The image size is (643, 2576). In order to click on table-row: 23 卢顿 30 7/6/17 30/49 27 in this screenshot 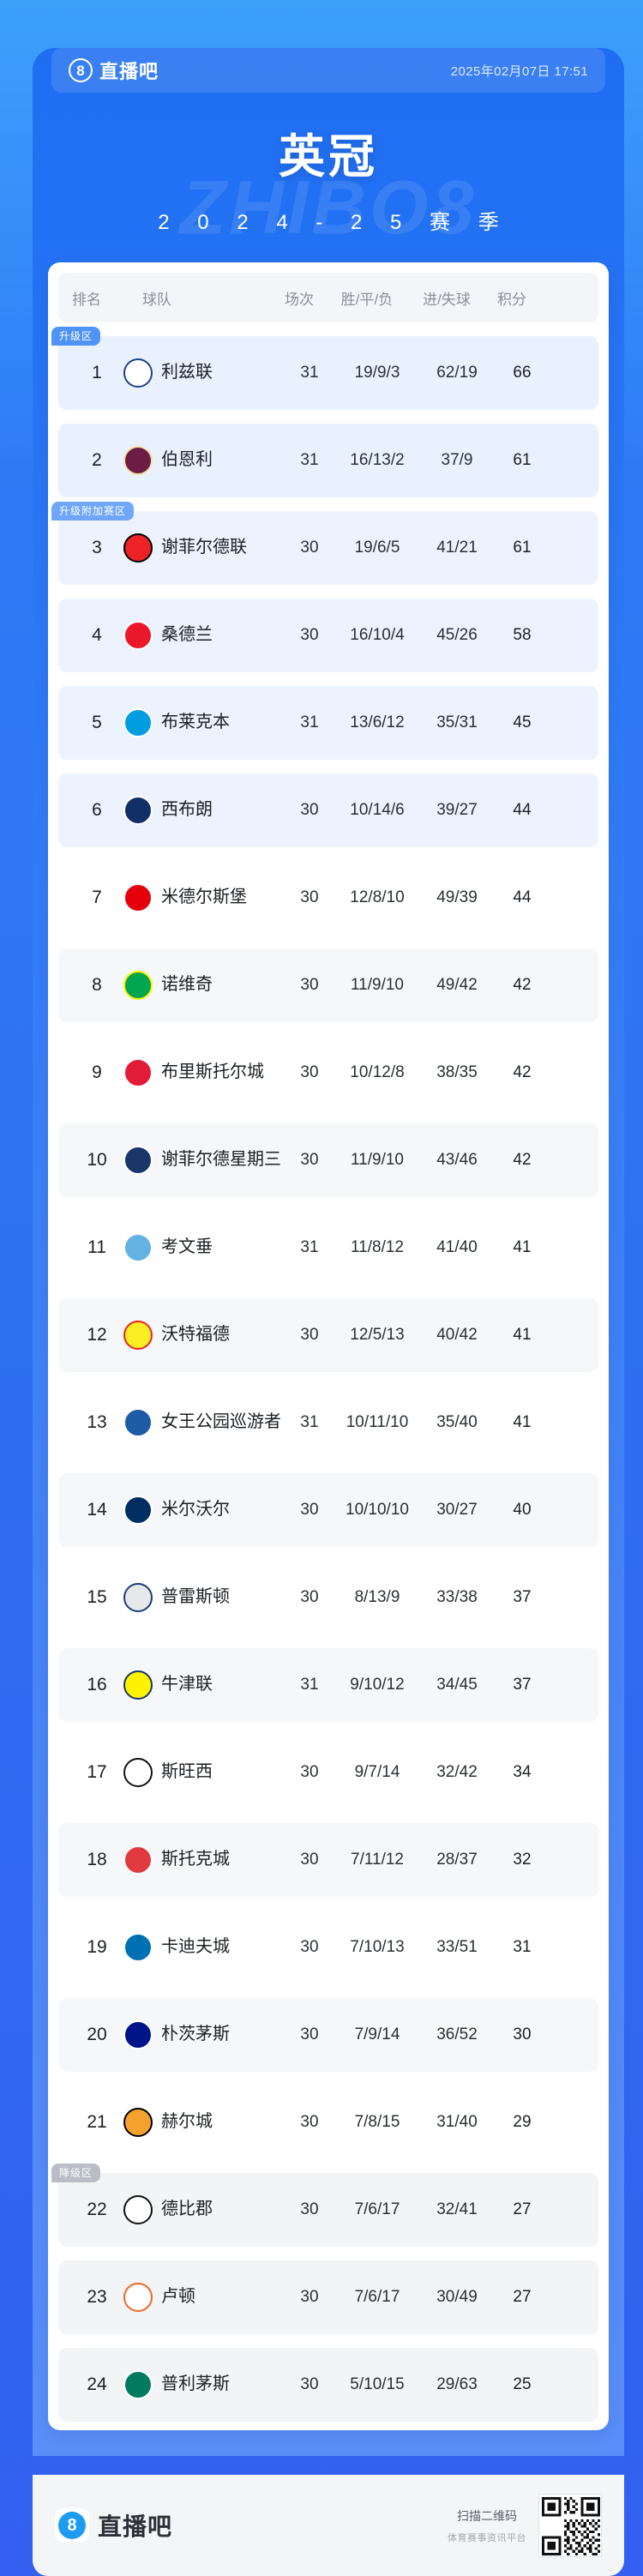, I will do `click(328, 2297)`.